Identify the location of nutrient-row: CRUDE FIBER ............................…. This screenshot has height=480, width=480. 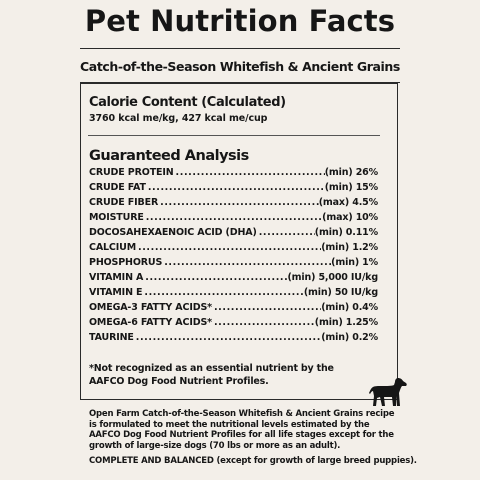
(233, 205).